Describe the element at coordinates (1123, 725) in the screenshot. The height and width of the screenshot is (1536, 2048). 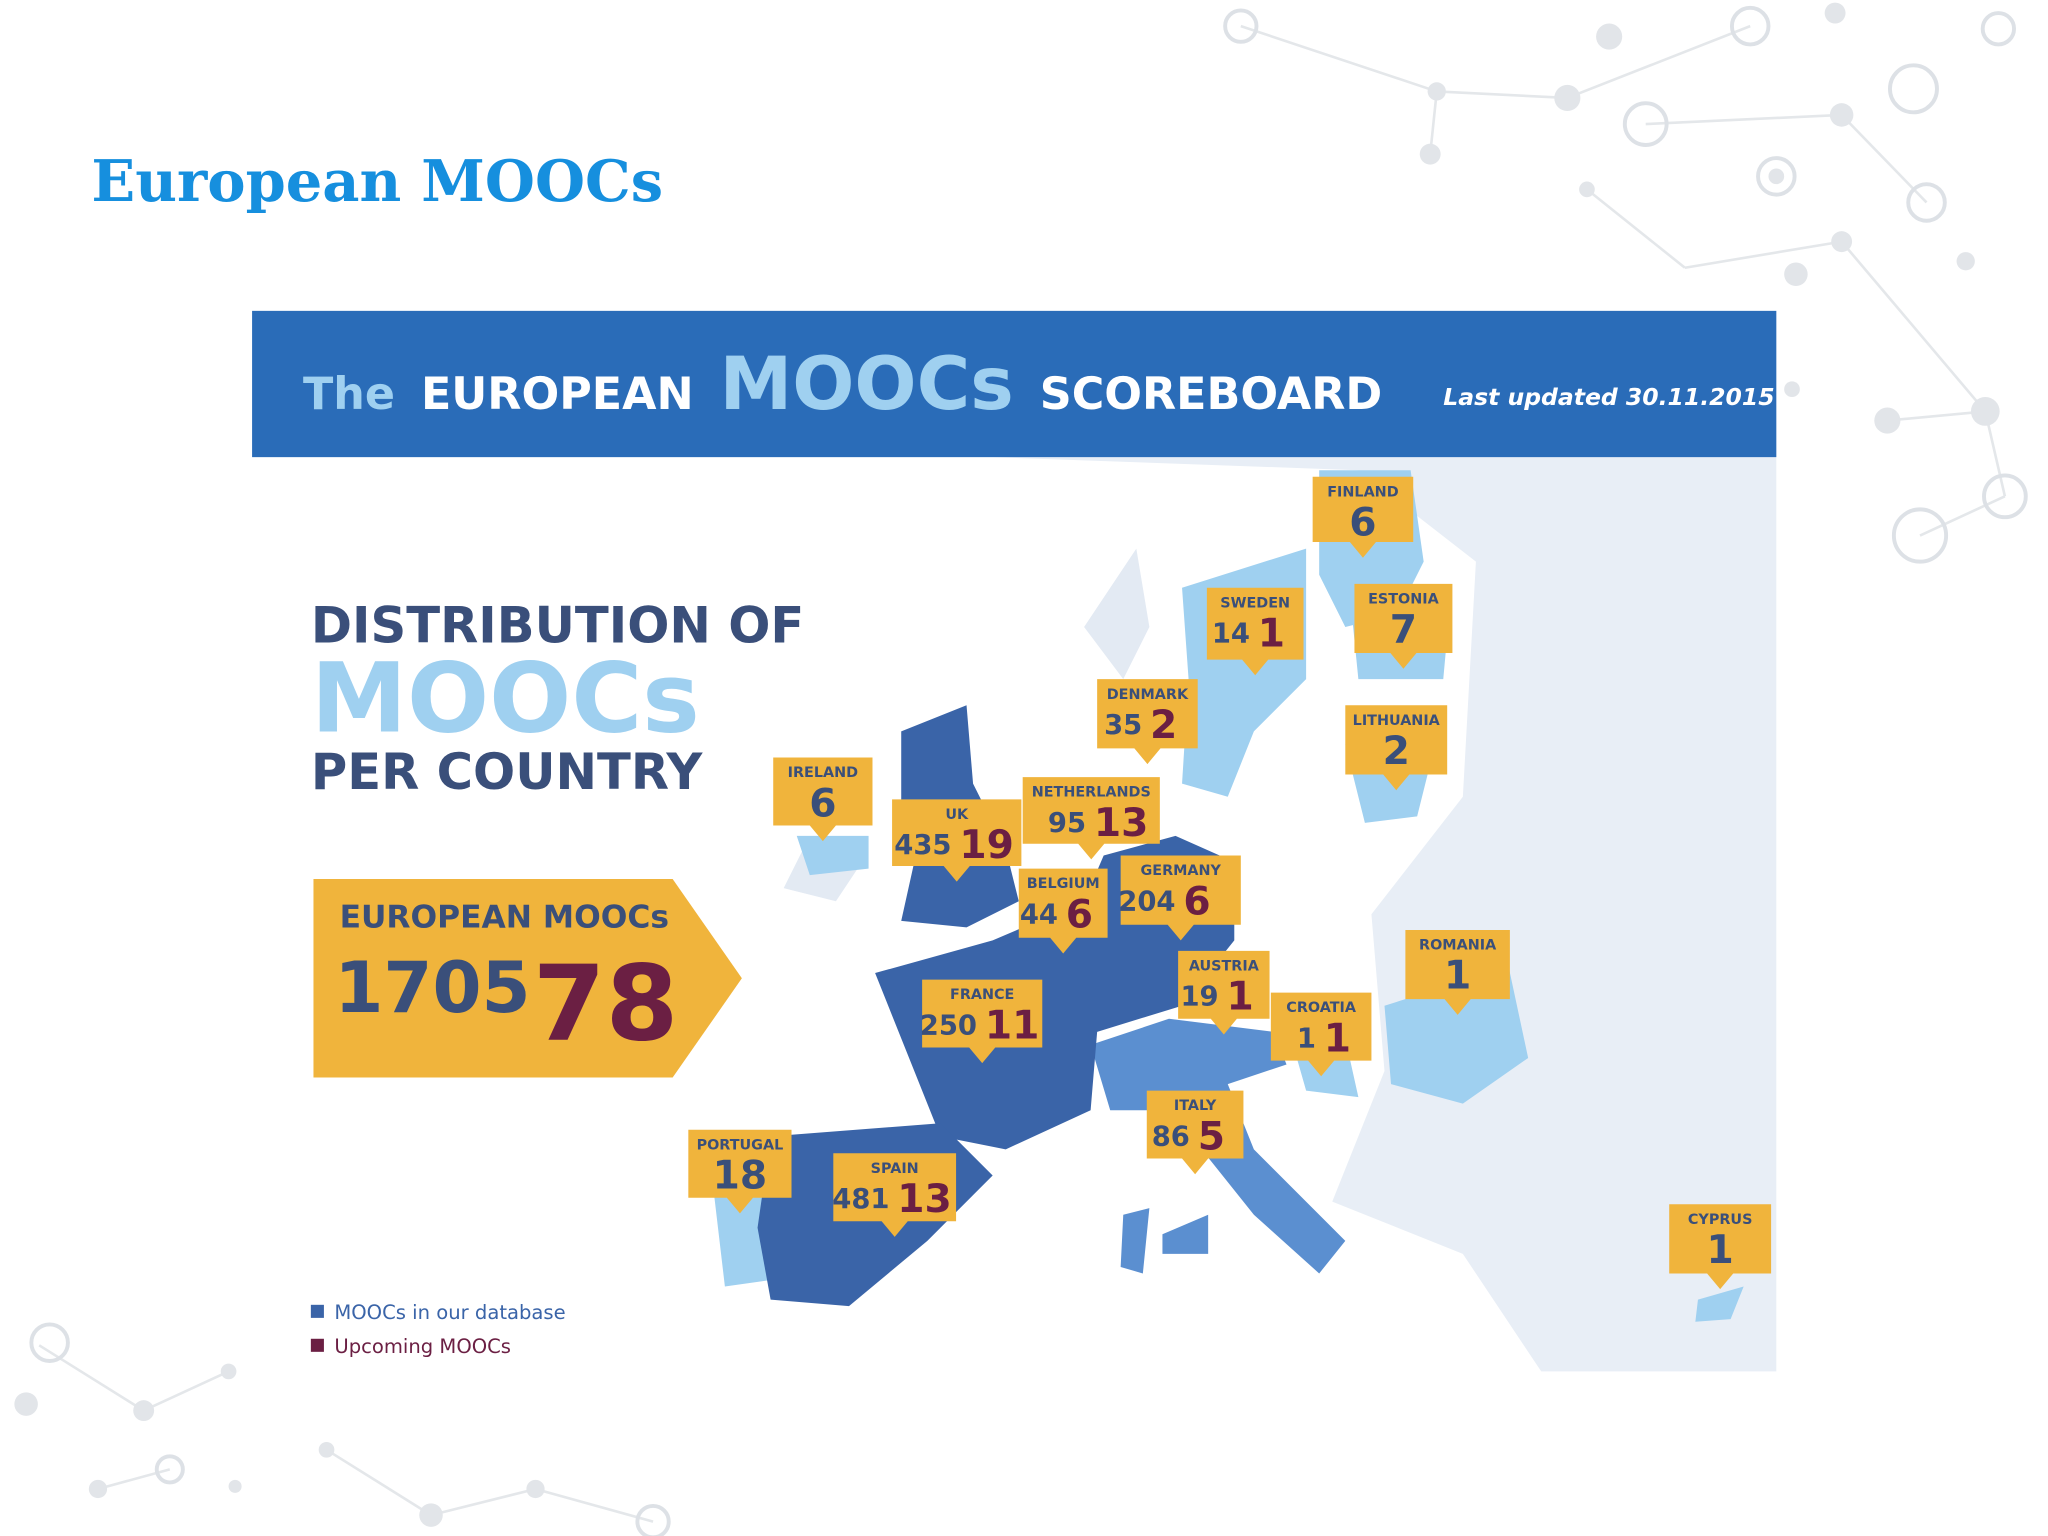
I see `database-count: 35` at that location.